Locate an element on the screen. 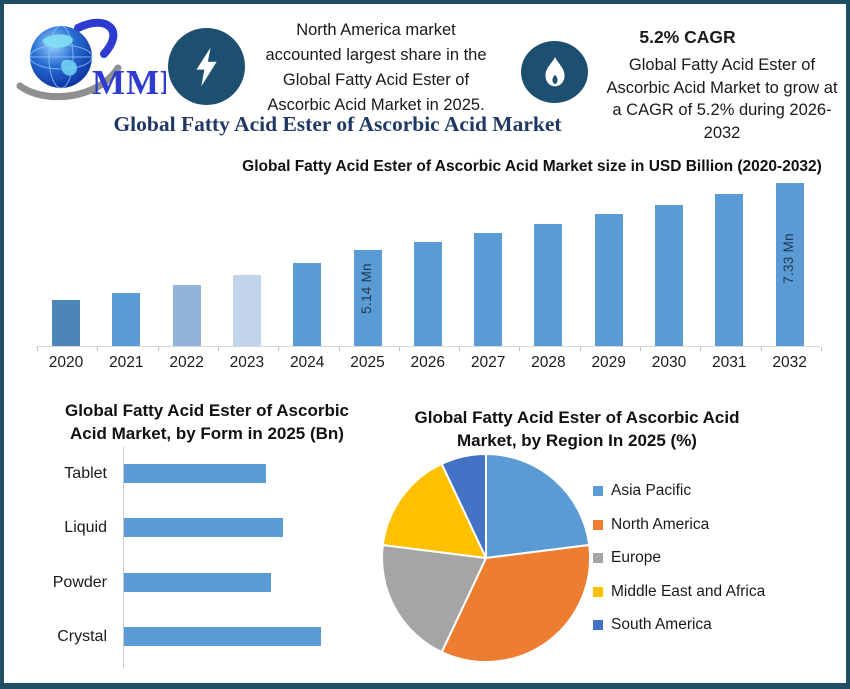 Image resolution: width=850 pixels, height=689 pixels. year-label-2031: 2031 is located at coordinates (729, 362).